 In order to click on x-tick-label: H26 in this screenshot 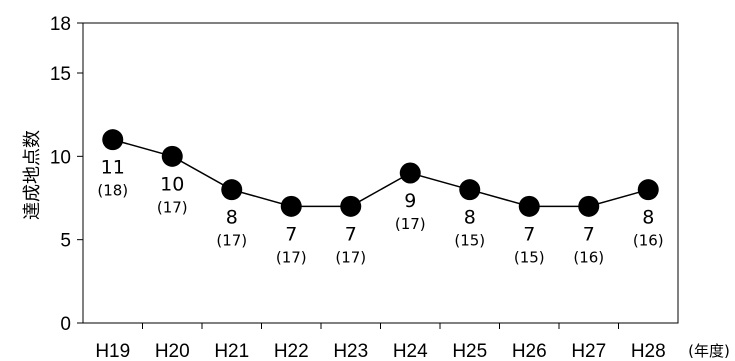, I will do `click(529, 351)`.